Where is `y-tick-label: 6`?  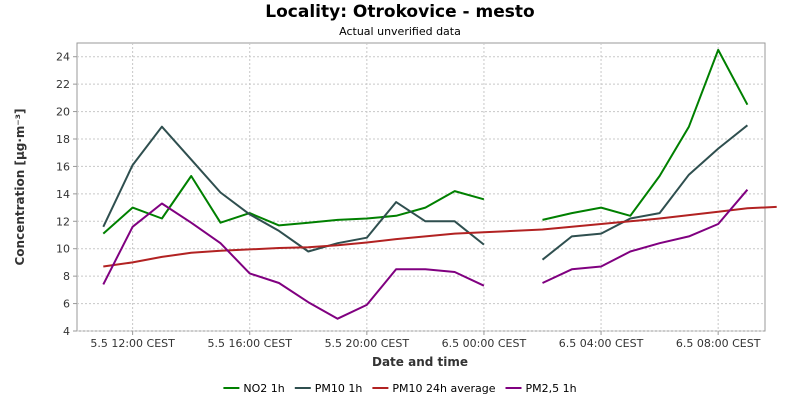 y-tick-label: 6 is located at coordinates (66, 304).